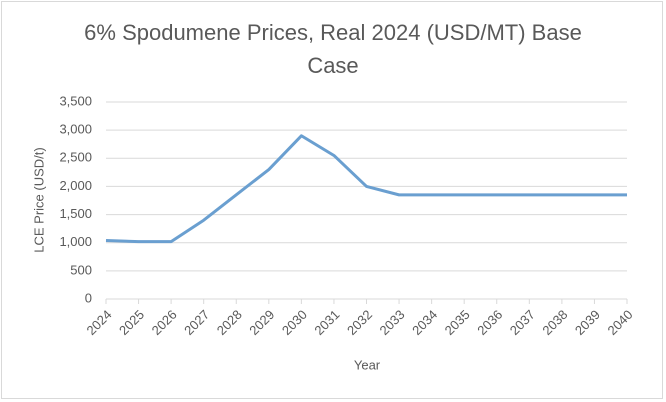 This screenshot has width=666, height=402. What do you see at coordinates (554, 322) in the screenshot?
I see `x-tick-label: 2038` at bounding box center [554, 322].